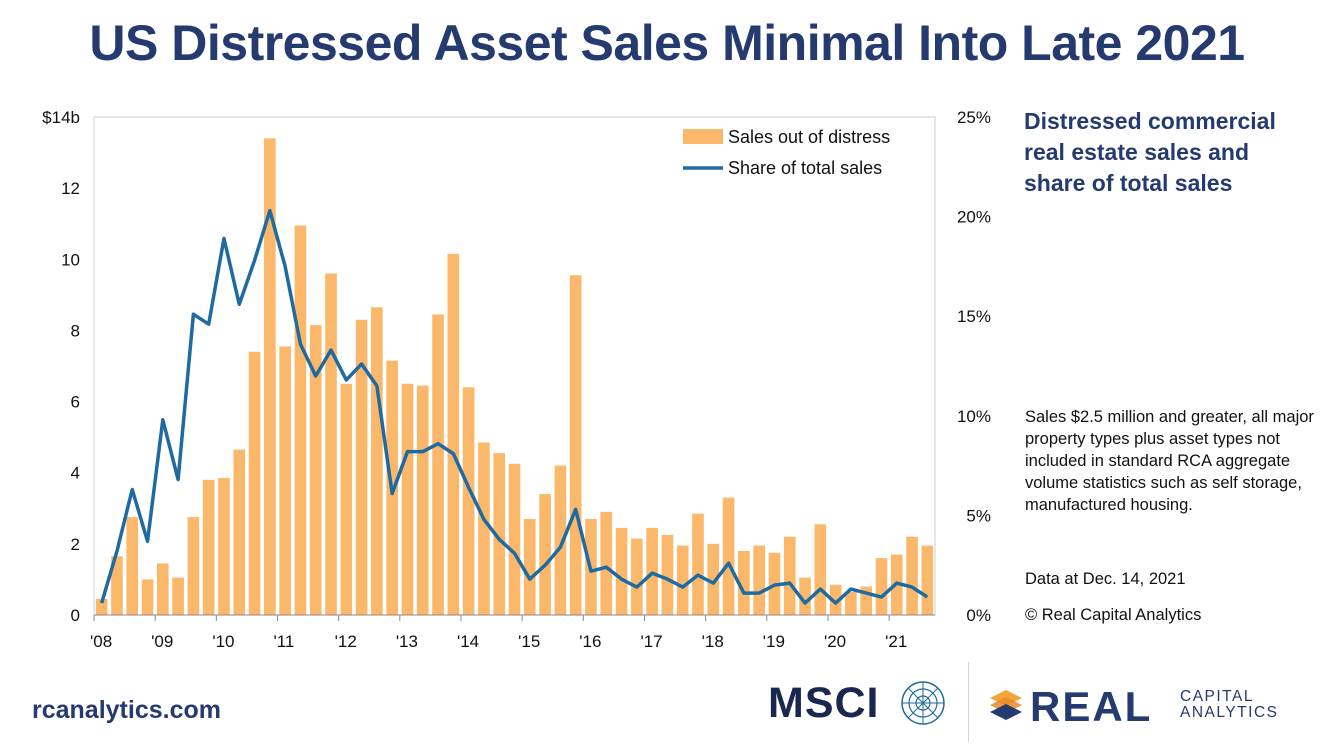 This screenshot has width=1334, height=751. I want to click on y-right-tick-label-2: 10%, so click(974, 416).